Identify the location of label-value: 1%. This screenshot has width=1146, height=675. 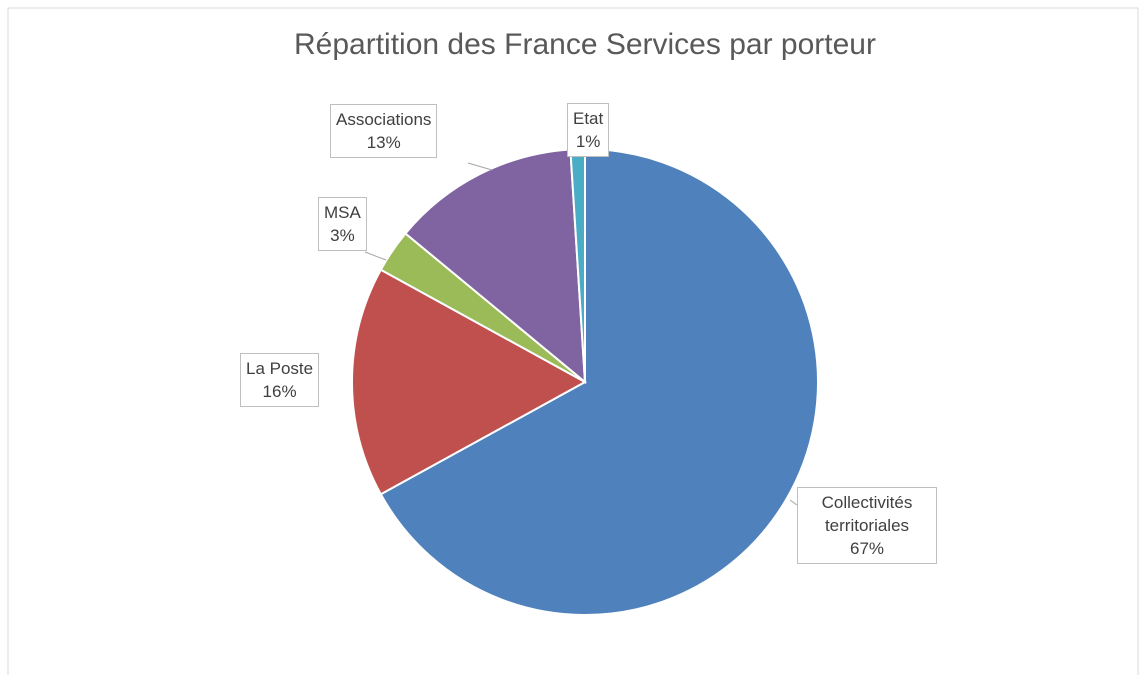
(588, 141).